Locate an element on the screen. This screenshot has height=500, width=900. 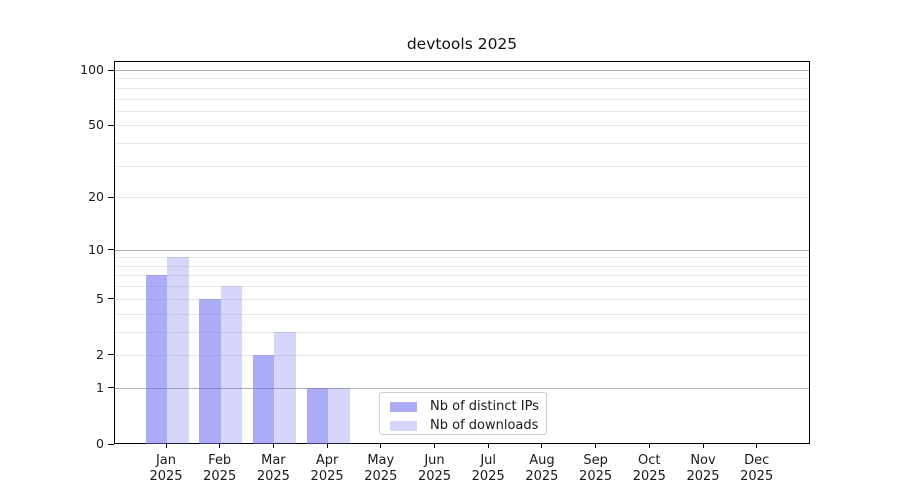
x-tick-label: Oct 2025 is located at coordinates (649, 468).